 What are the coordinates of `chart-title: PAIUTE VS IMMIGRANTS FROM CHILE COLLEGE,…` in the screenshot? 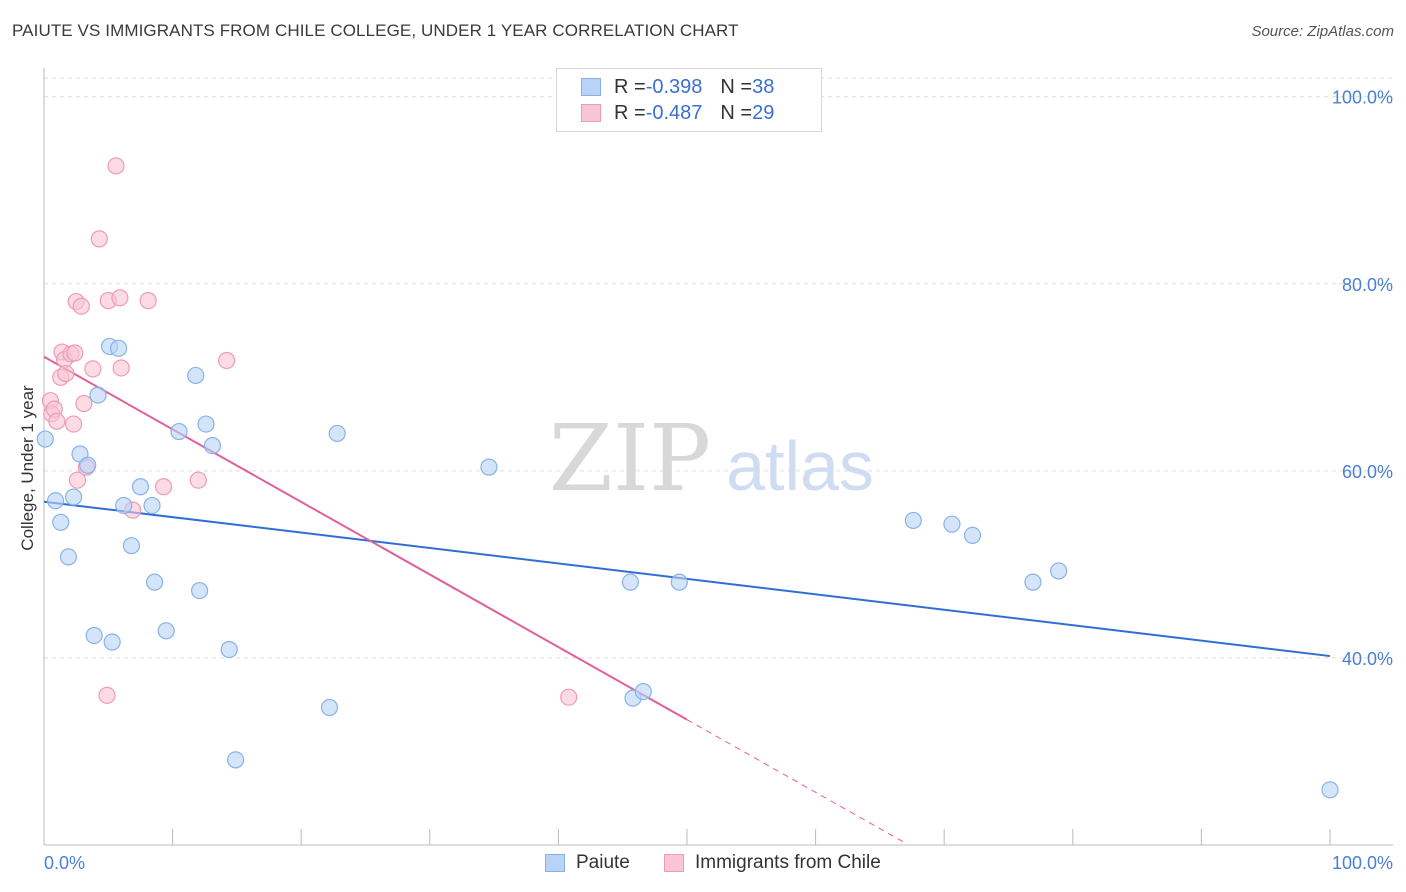 It's located at (375, 30).